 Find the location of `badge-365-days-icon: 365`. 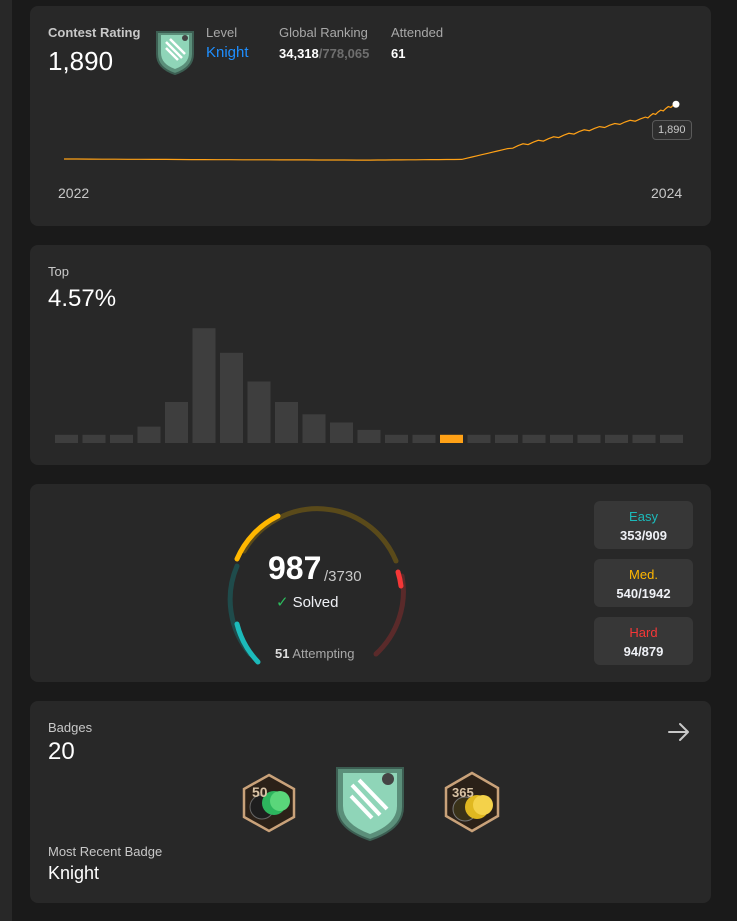

badge-365-days-icon: 365 is located at coordinates (472, 802).